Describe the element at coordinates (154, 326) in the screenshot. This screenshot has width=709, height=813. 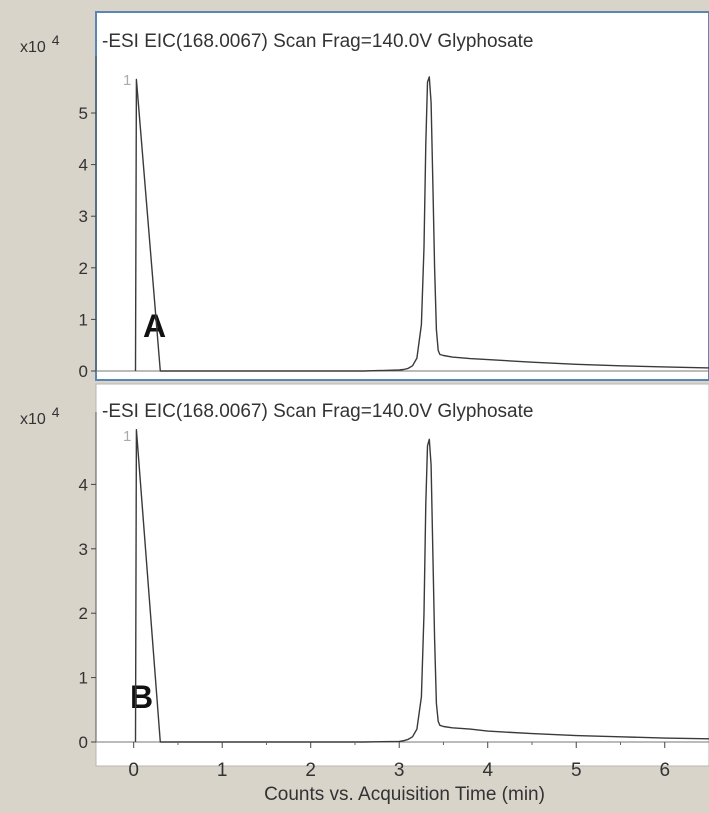
I see `panel-letter: A` at that location.